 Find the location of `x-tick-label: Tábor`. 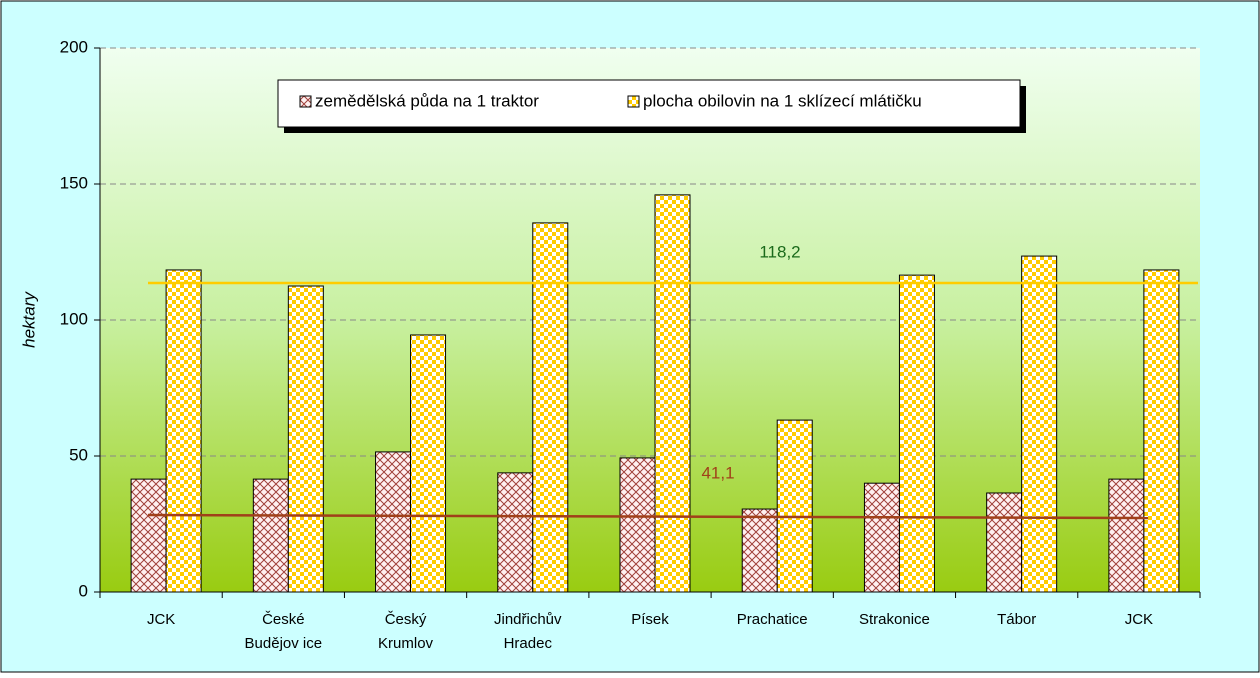

x-tick-label: Tábor is located at coordinates (1016, 619).